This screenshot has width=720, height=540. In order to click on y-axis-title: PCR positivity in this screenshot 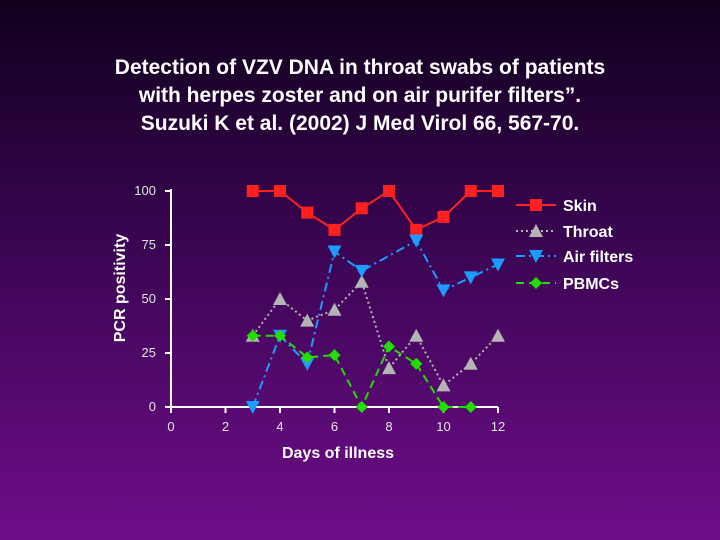, I will do `click(120, 288)`.